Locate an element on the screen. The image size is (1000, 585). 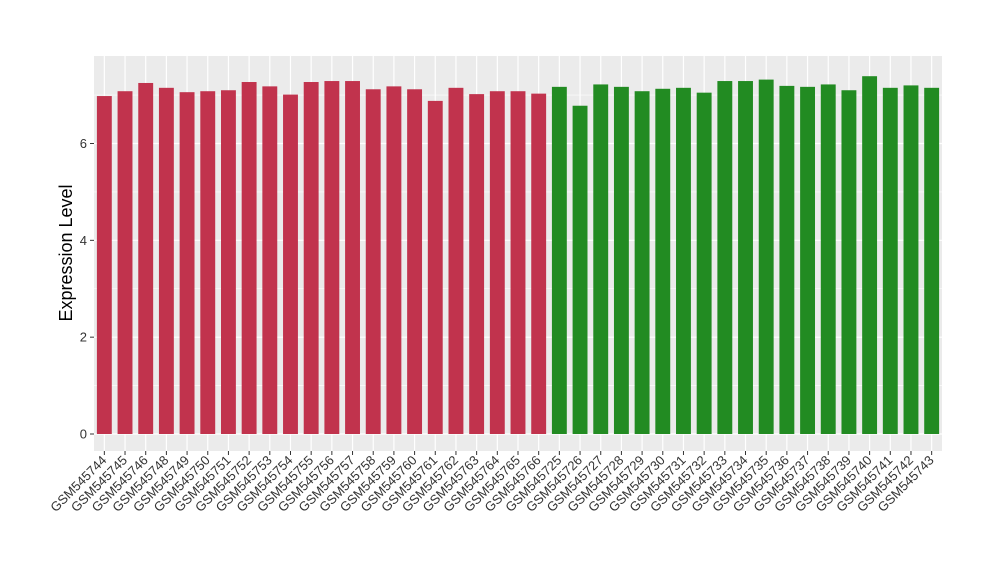
bar-GSM545751 is located at coordinates (228, 262).